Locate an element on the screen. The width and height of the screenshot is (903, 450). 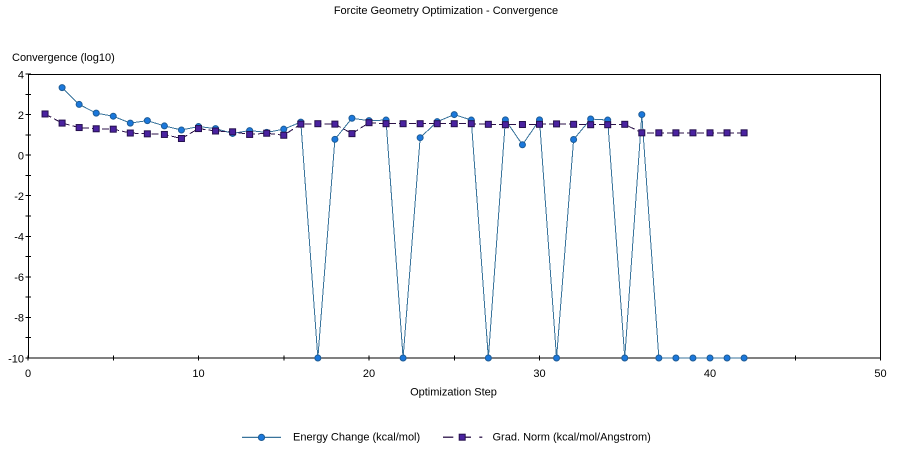
svg-text: -4 is located at coordinates (19, 238).